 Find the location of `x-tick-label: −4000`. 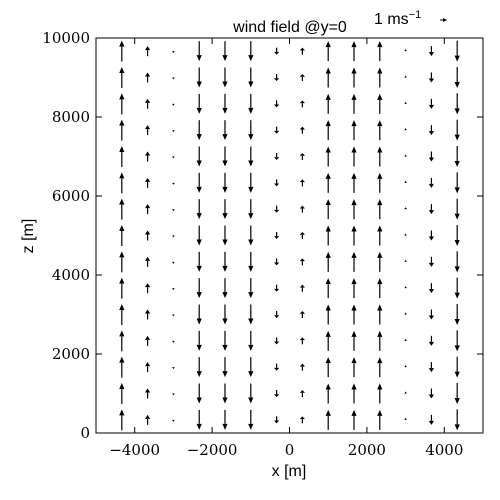

x-tick-label: −4000 is located at coordinates (134, 450).